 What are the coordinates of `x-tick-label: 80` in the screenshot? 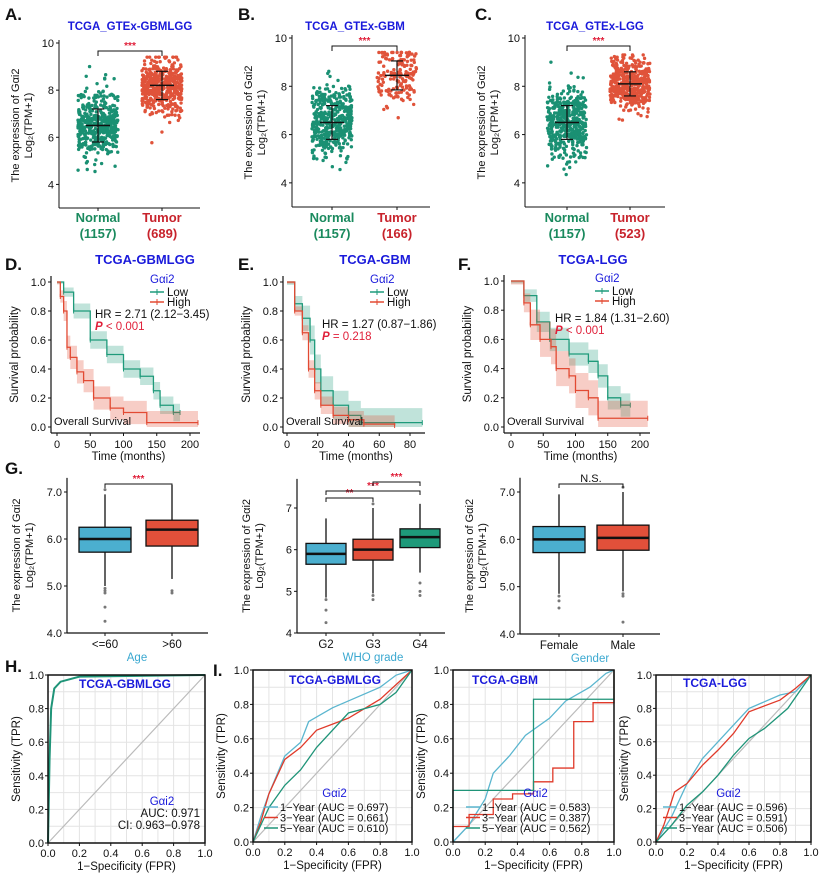 It's located at (410, 445).